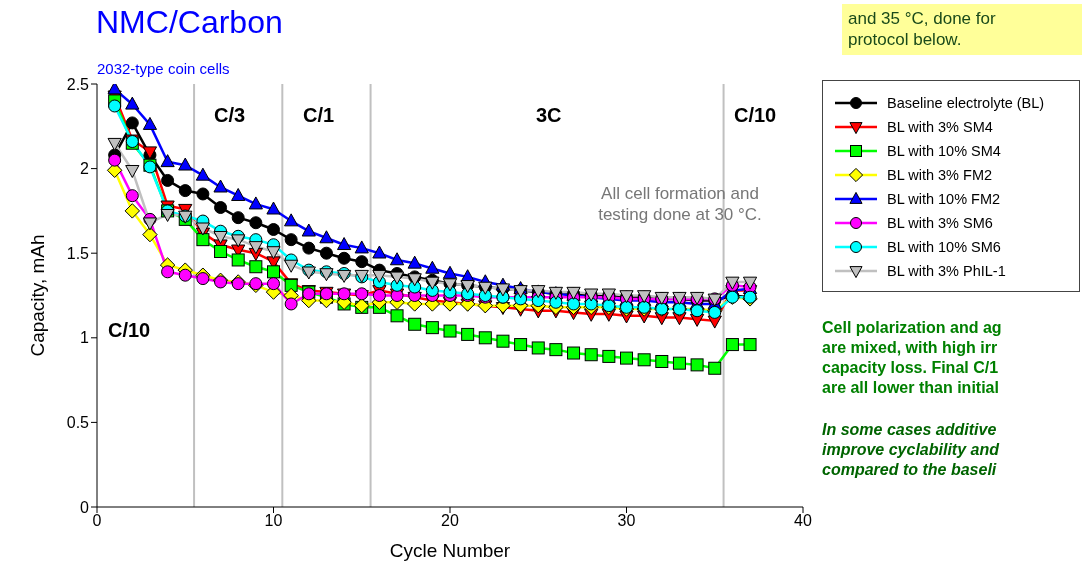 The image size is (1086, 585). What do you see at coordinates (273, 521) in the screenshot?
I see `x-tick-label: 10` at bounding box center [273, 521].